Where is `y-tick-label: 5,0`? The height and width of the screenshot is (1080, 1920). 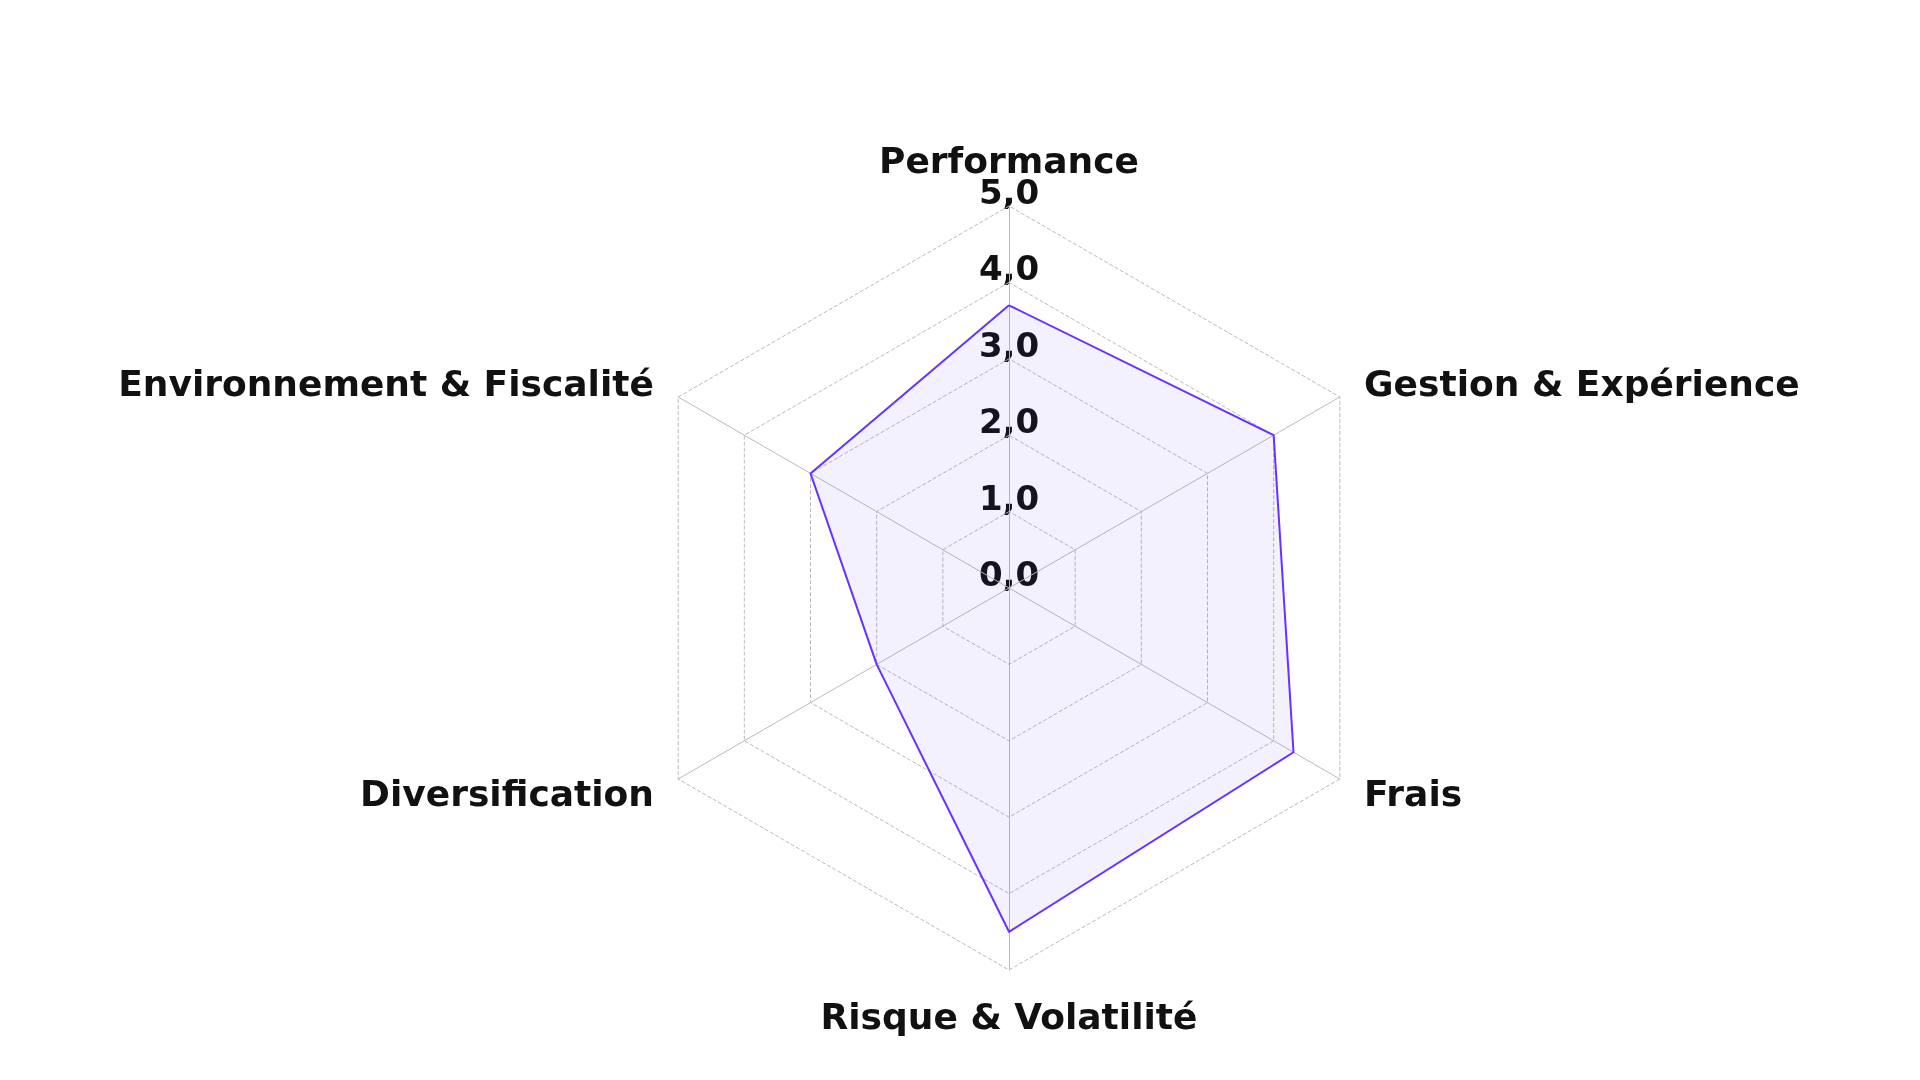 y-tick-label: 5,0 is located at coordinates (1009, 192).